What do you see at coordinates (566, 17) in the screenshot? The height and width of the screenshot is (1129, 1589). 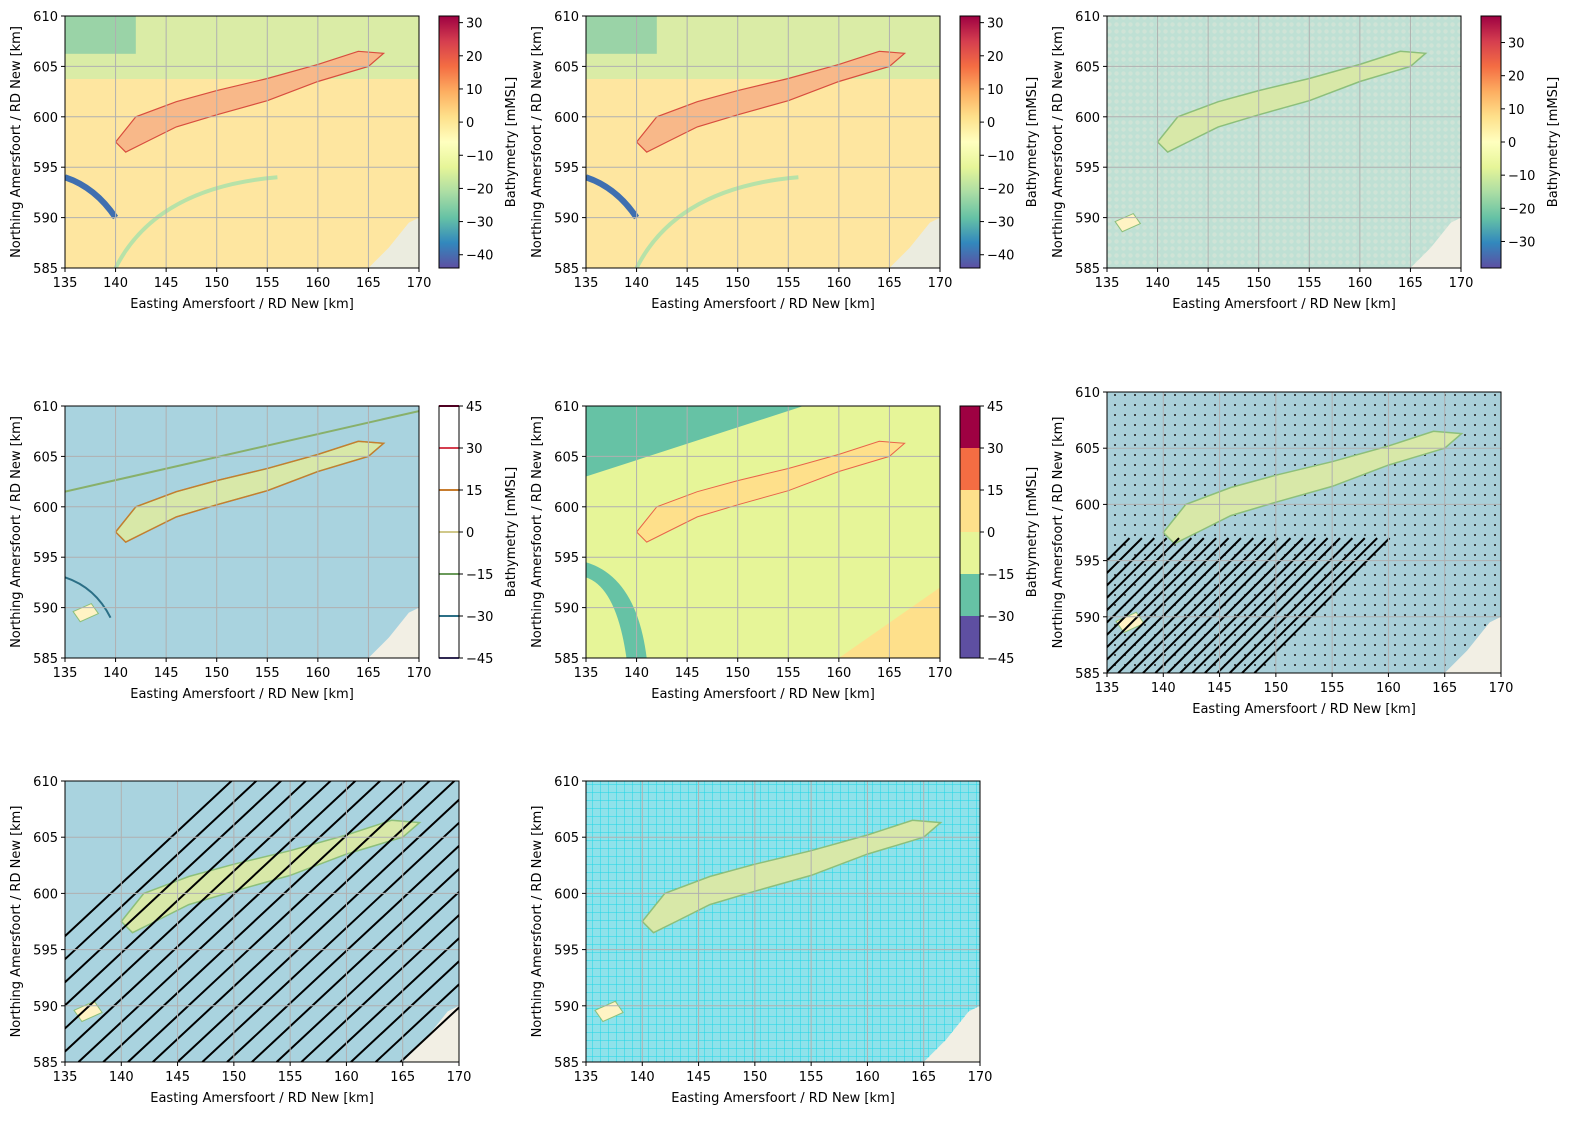 I see `y-tick-label: 610` at bounding box center [566, 17].